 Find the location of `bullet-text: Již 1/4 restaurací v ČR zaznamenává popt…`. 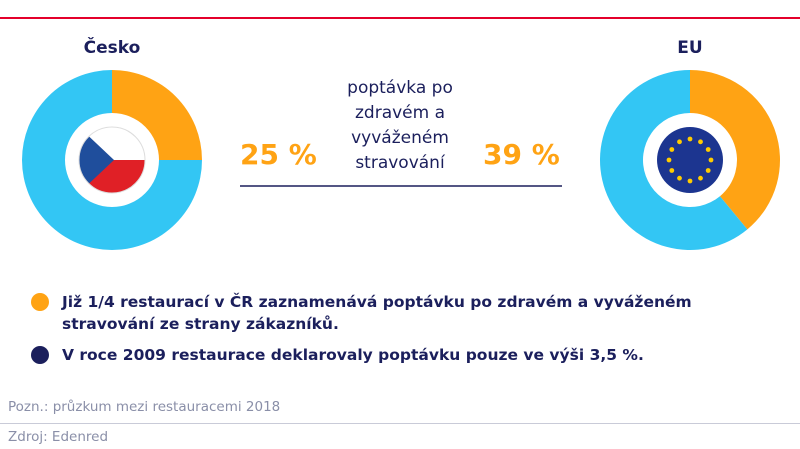

bullet-text: Již 1/4 restaurací v ČR zaznamenává popt… is located at coordinates (377, 313).